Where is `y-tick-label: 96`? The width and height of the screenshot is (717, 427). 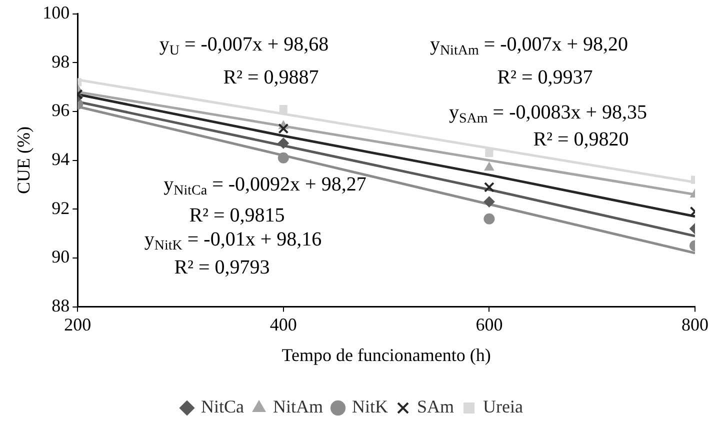
y-tick-label: 96 is located at coordinates (61, 110).